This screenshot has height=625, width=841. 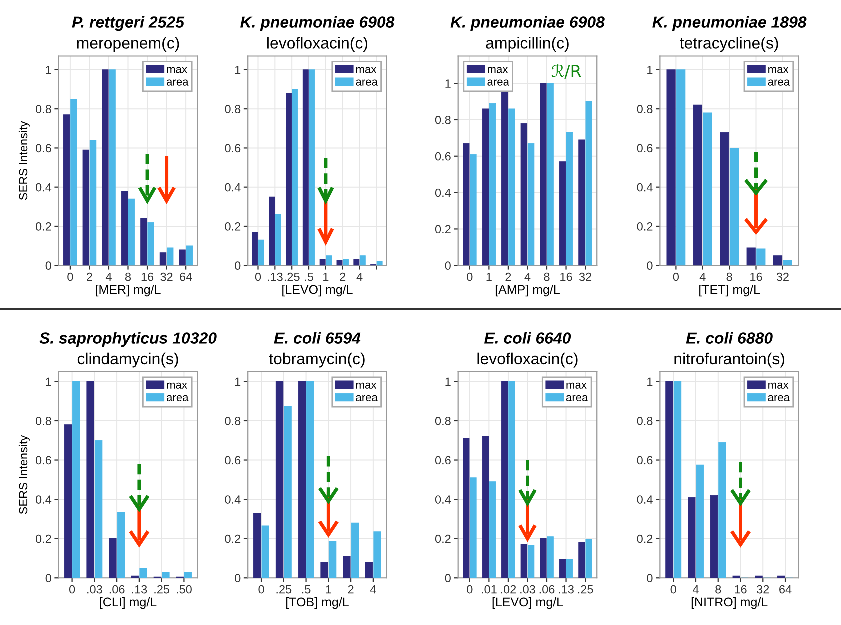 I want to click on x-tick-label: .5, so click(x=309, y=277).